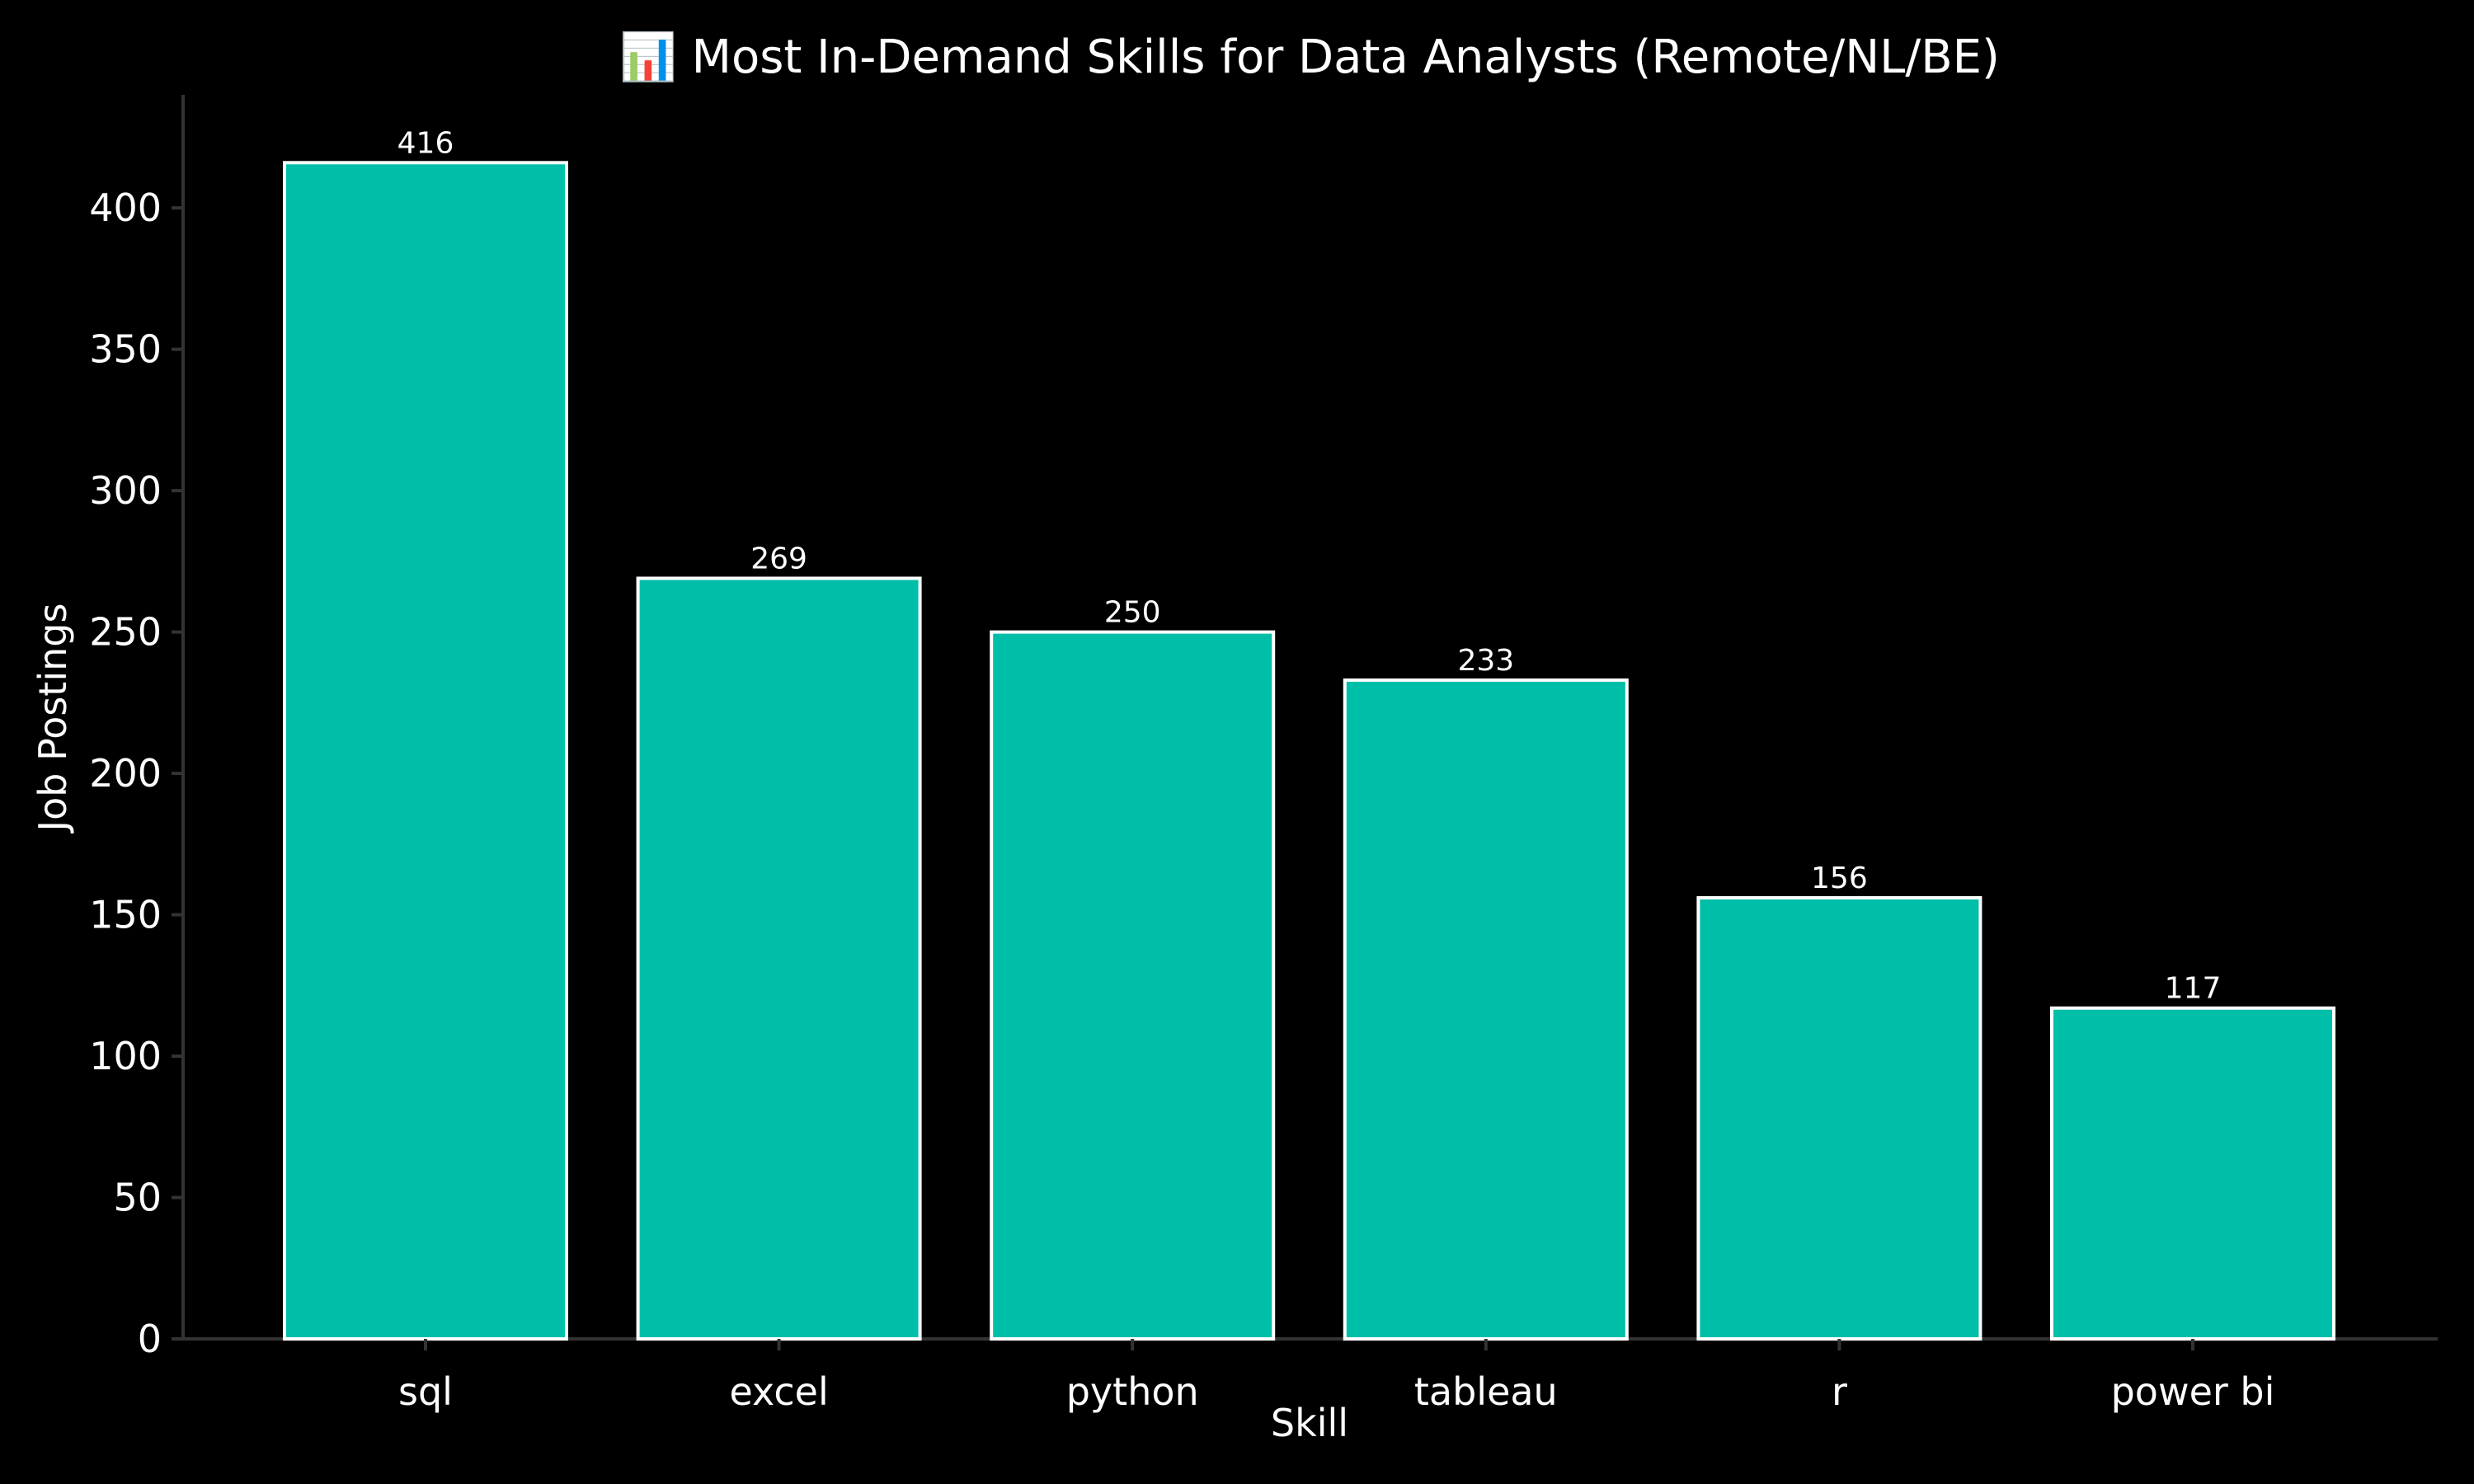 The height and width of the screenshot is (1484, 2474). Describe the element at coordinates (125, 349) in the screenshot. I see `y-tick-label: 350` at that location.